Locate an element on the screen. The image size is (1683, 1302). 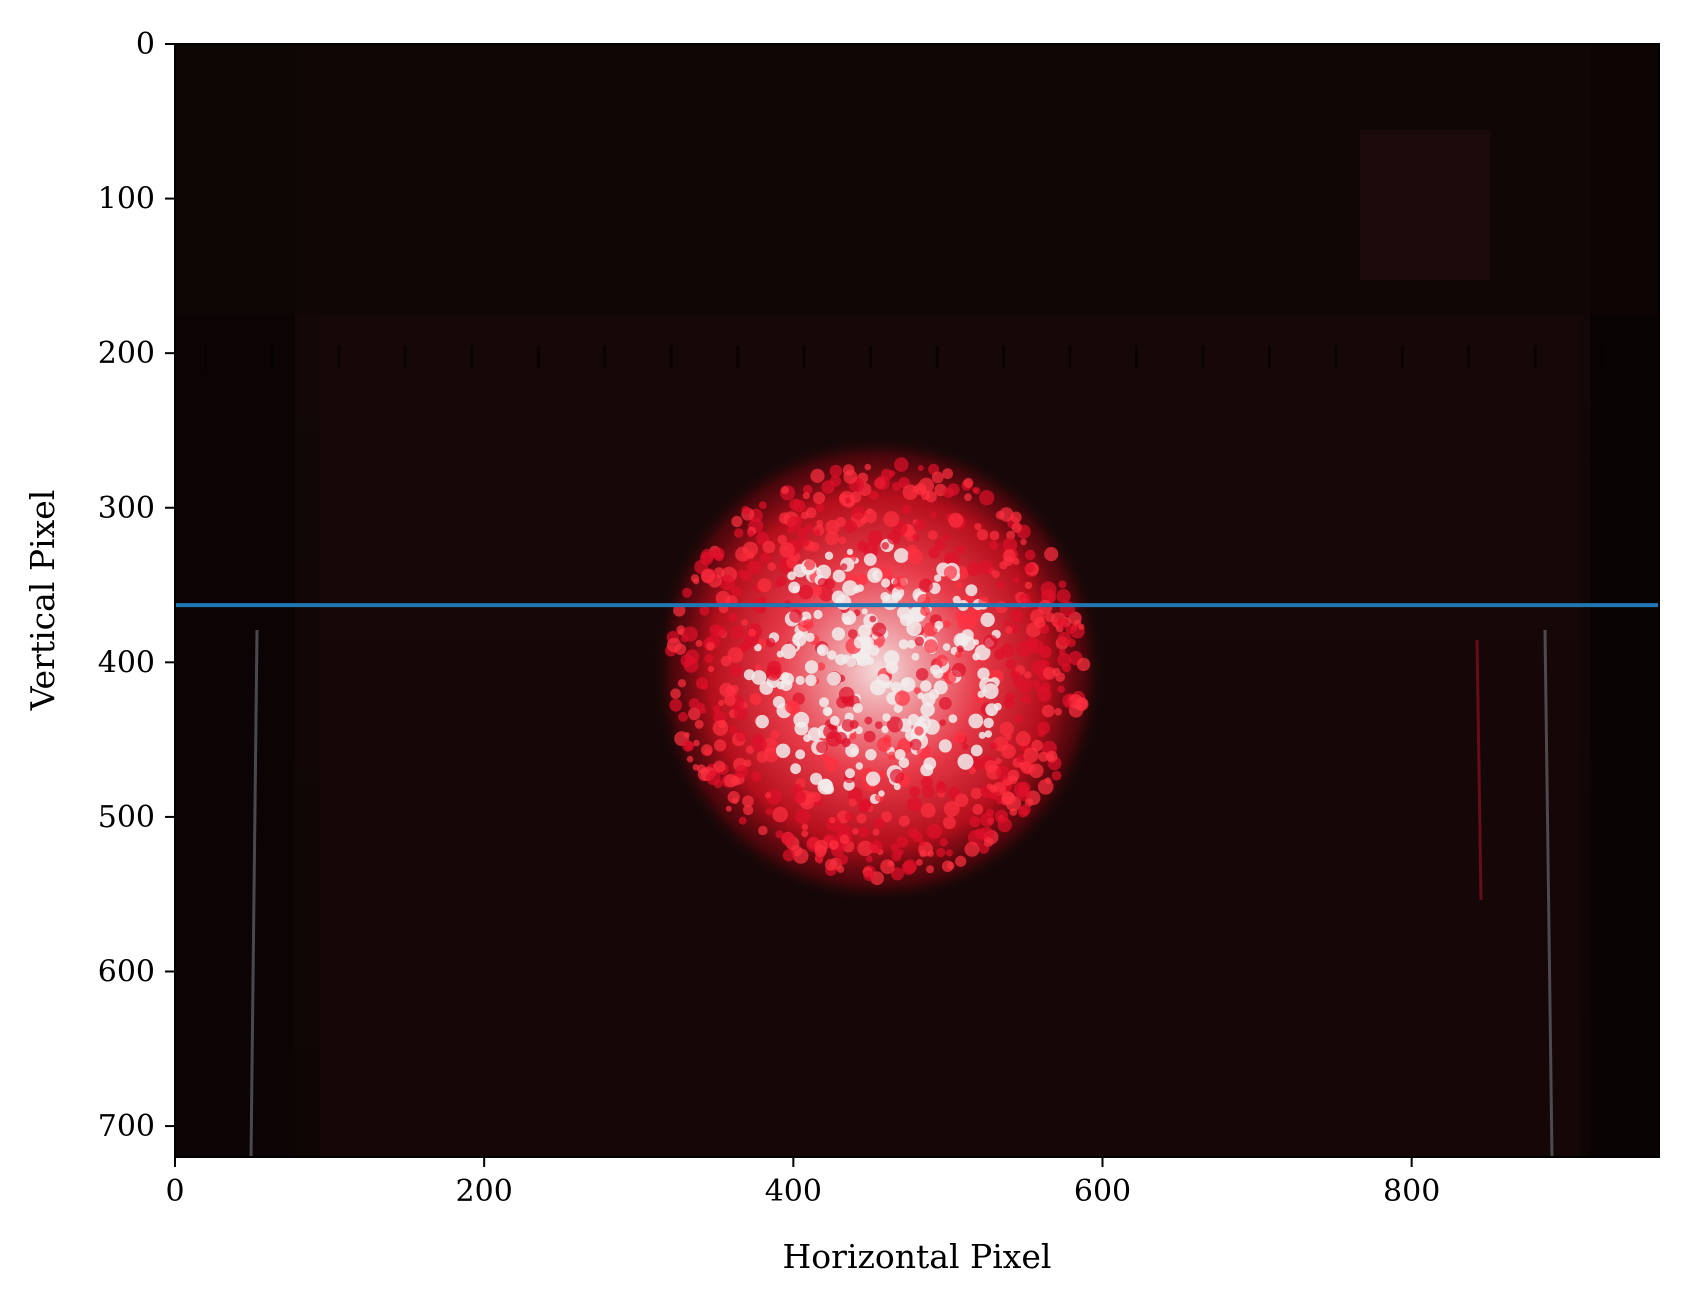
x-tick-label: 0 is located at coordinates (174, 1191).